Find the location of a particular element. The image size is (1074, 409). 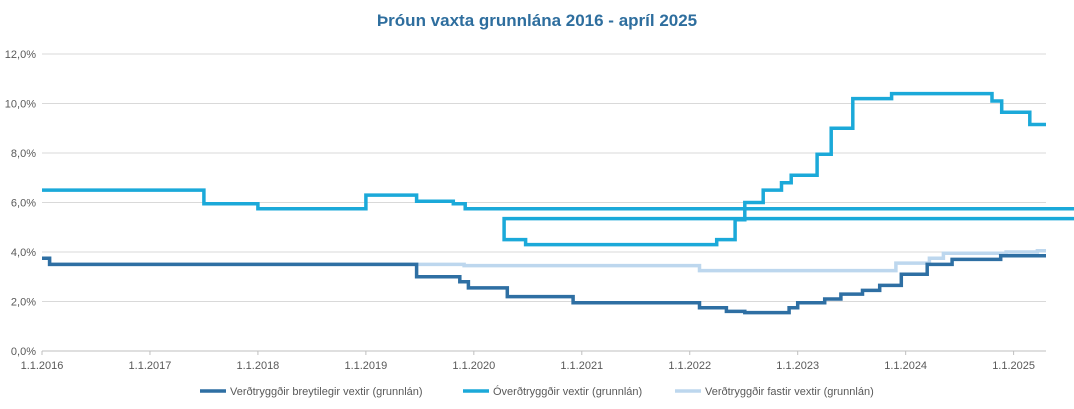

x-tick-label: 1.1.2016 is located at coordinates (42, 366).